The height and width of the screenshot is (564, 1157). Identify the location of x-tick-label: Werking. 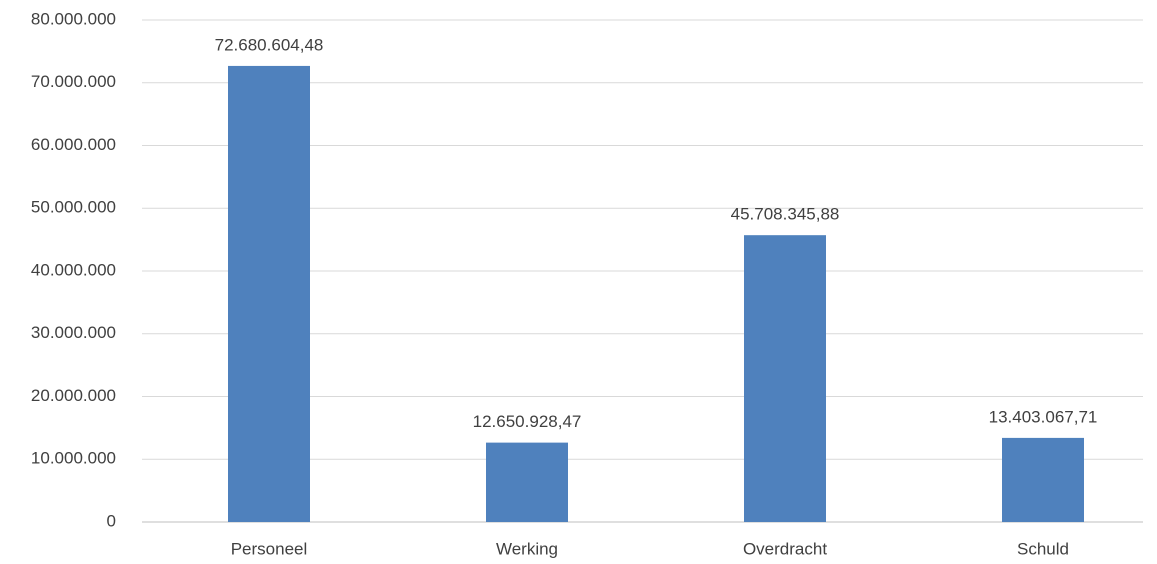
(527, 548).